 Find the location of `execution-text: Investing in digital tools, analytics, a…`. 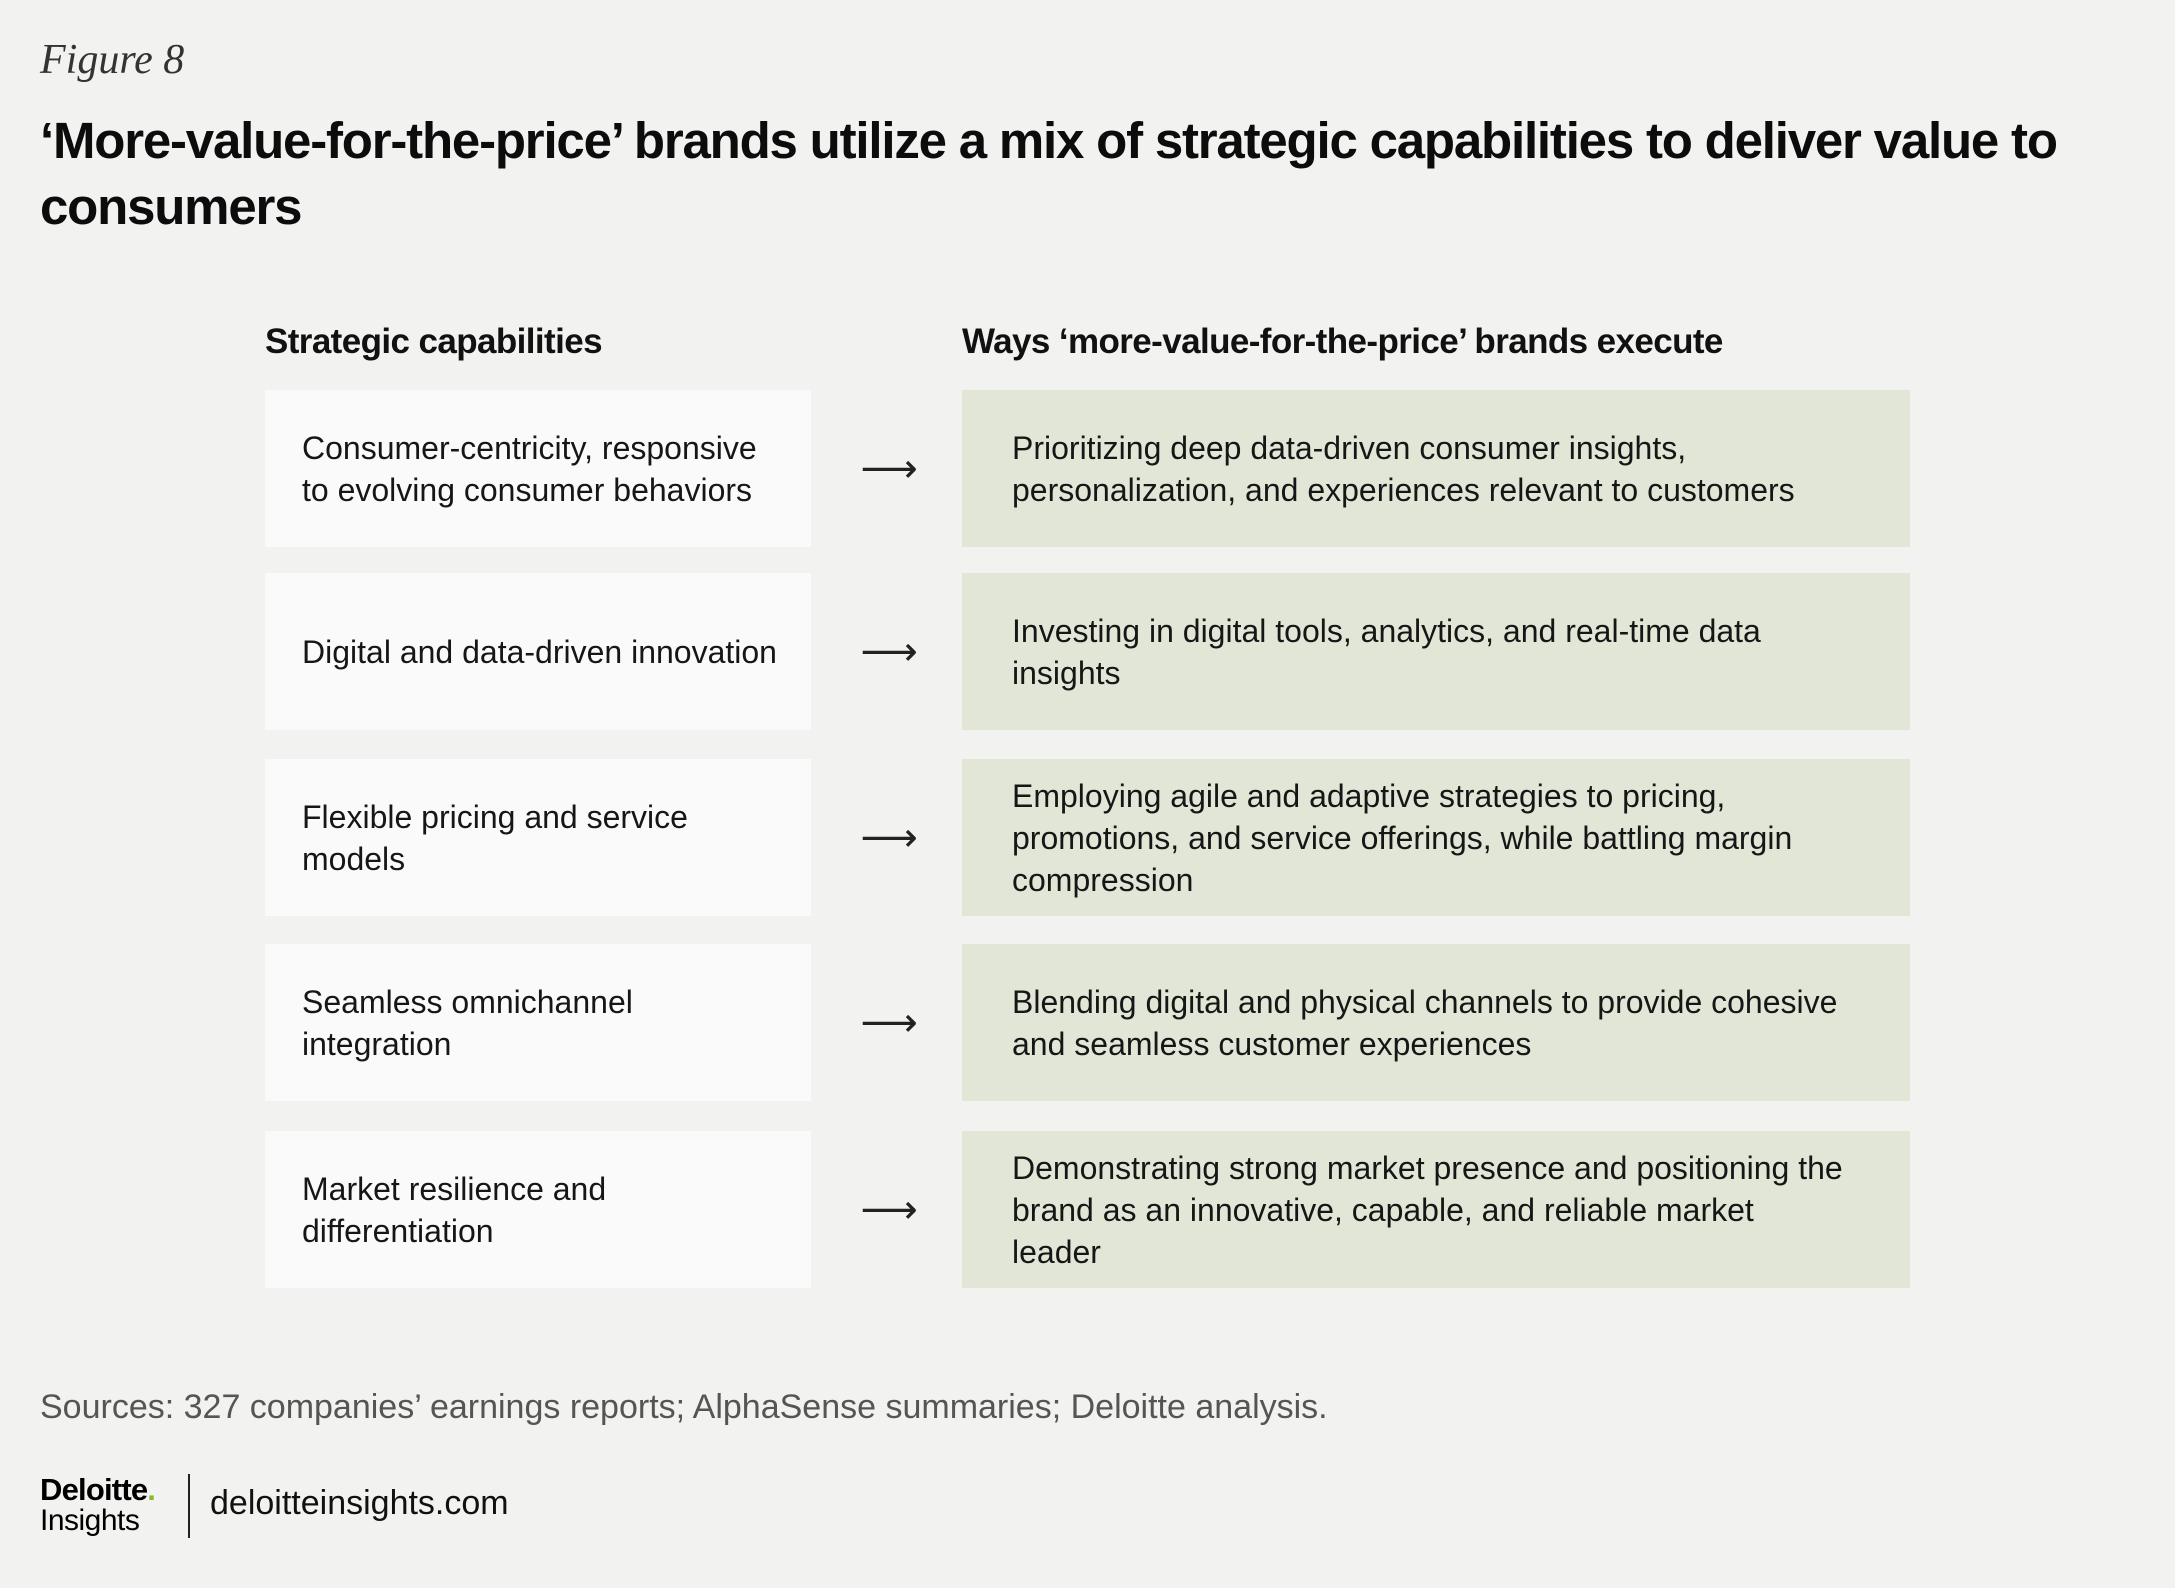

execution-text: Investing in digital tools, analytics, a… is located at coordinates (1386, 651).